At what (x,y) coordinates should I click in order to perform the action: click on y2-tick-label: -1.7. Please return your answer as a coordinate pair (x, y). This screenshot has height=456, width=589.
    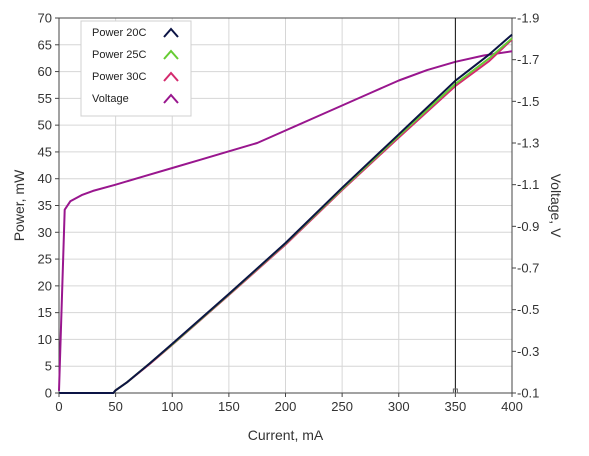
    Looking at the image, I should click on (528, 59).